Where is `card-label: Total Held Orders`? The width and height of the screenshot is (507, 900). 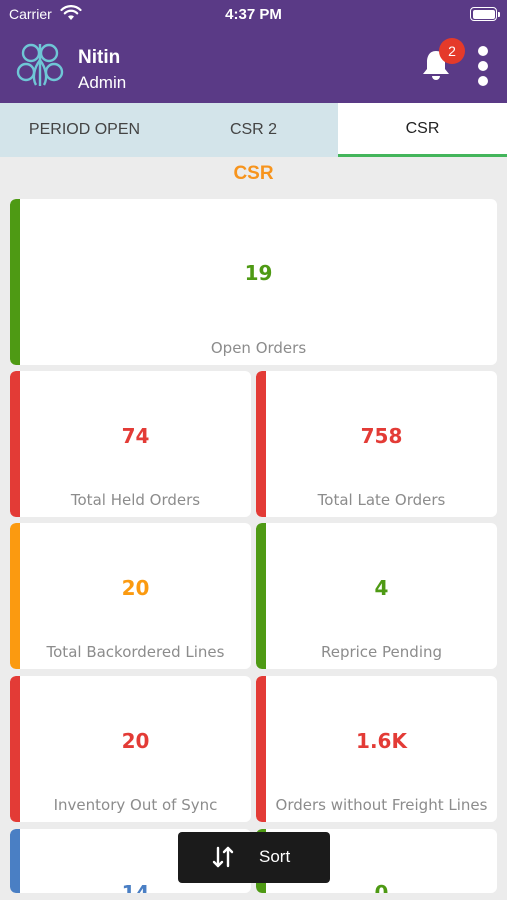 card-label: Total Held Orders is located at coordinates (135, 500).